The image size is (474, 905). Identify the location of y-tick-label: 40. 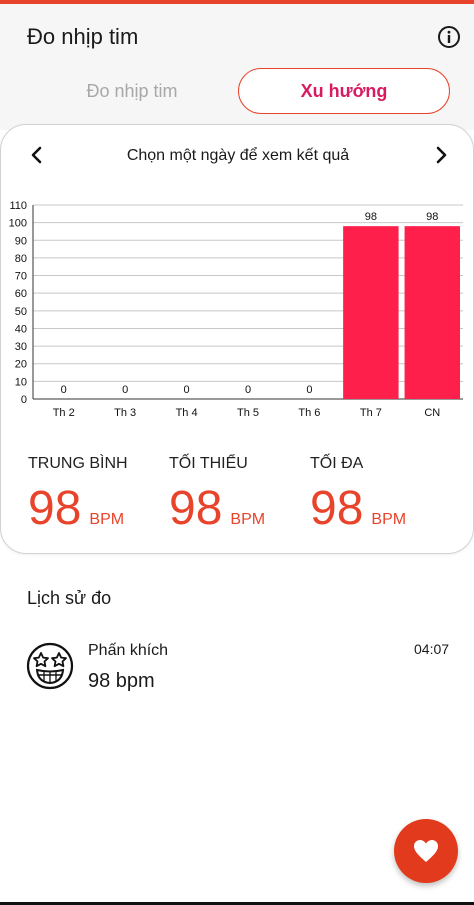
(21, 329).